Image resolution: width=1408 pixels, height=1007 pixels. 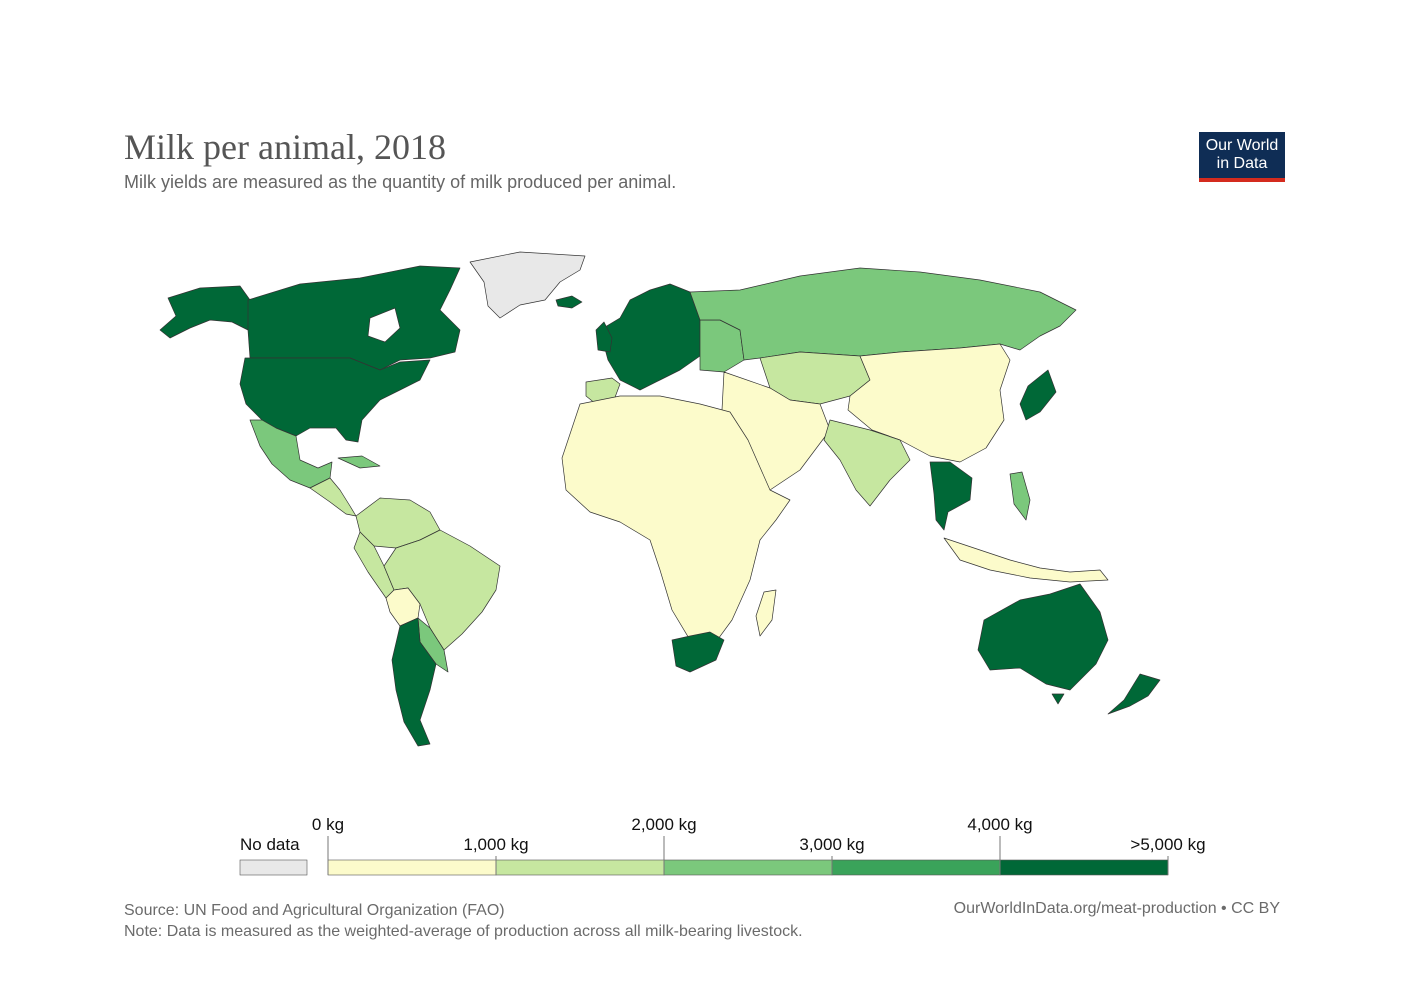 What do you see at coordinates (403, 607) in the screenshot?
I see `region-bolivia` at bounding box center [403, 607].